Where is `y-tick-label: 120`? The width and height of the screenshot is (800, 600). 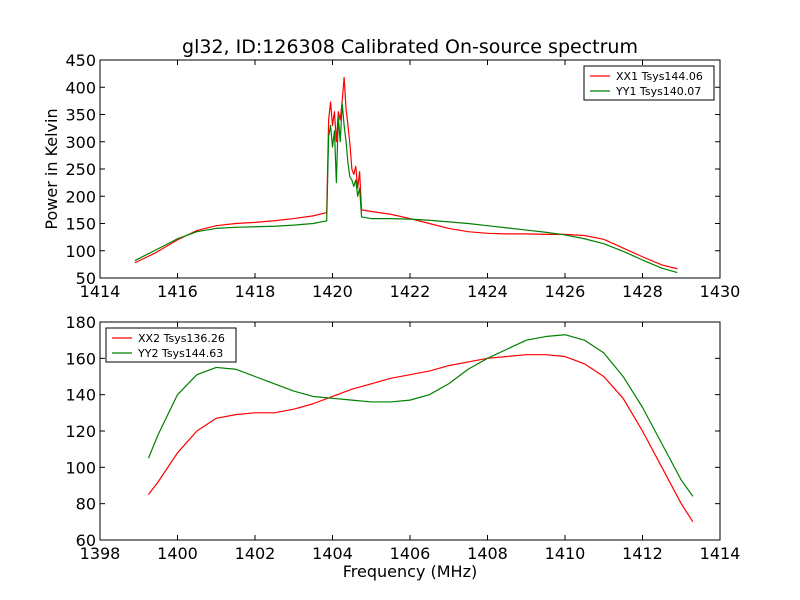
y-tick-label: 120 is located at coordinates (80, 431).